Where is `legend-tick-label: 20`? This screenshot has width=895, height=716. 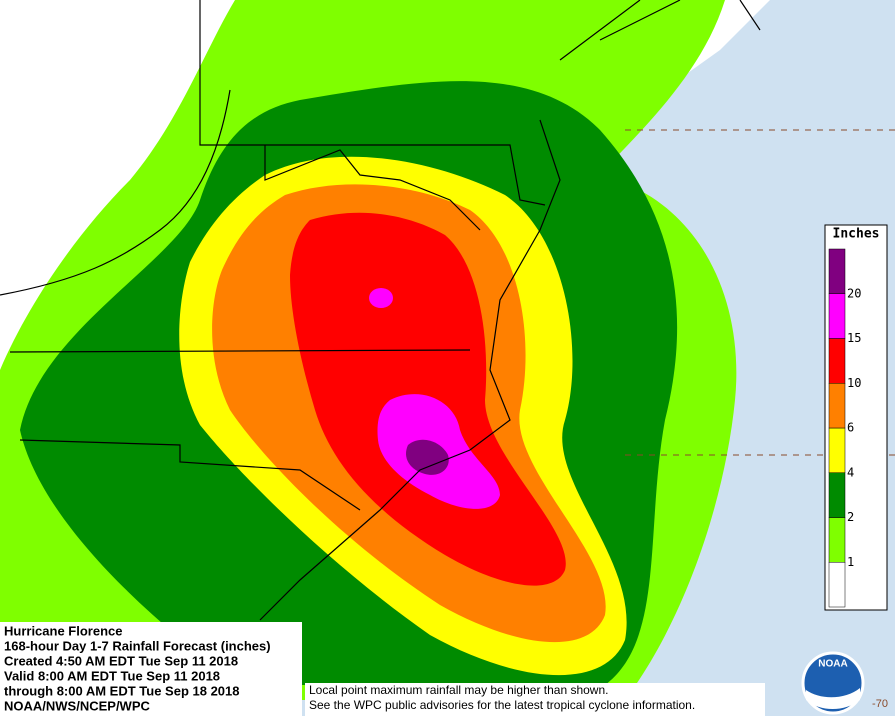 legend-tick-label: 20 is located at coordinates (854, 293).